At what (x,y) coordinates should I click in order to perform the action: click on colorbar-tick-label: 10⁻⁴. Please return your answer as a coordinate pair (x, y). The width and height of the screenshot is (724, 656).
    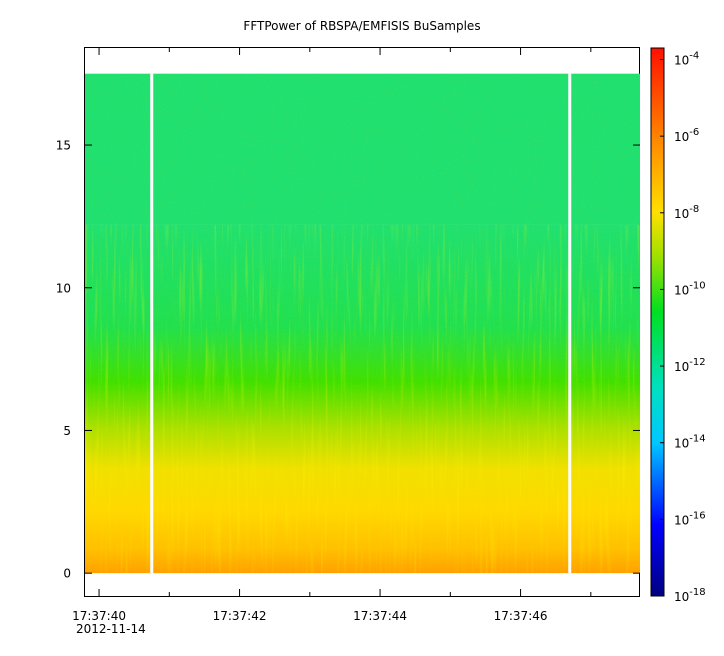
    Looking at the image, I should click on (686, 58).